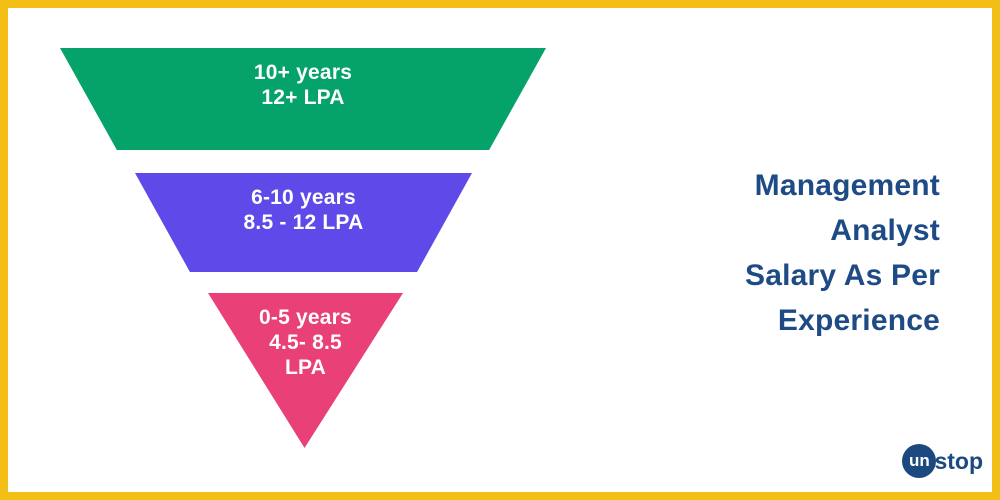 The image size is (1000, 500). I want to click on unstop-logo-circle-text: un, so click(919, 460).